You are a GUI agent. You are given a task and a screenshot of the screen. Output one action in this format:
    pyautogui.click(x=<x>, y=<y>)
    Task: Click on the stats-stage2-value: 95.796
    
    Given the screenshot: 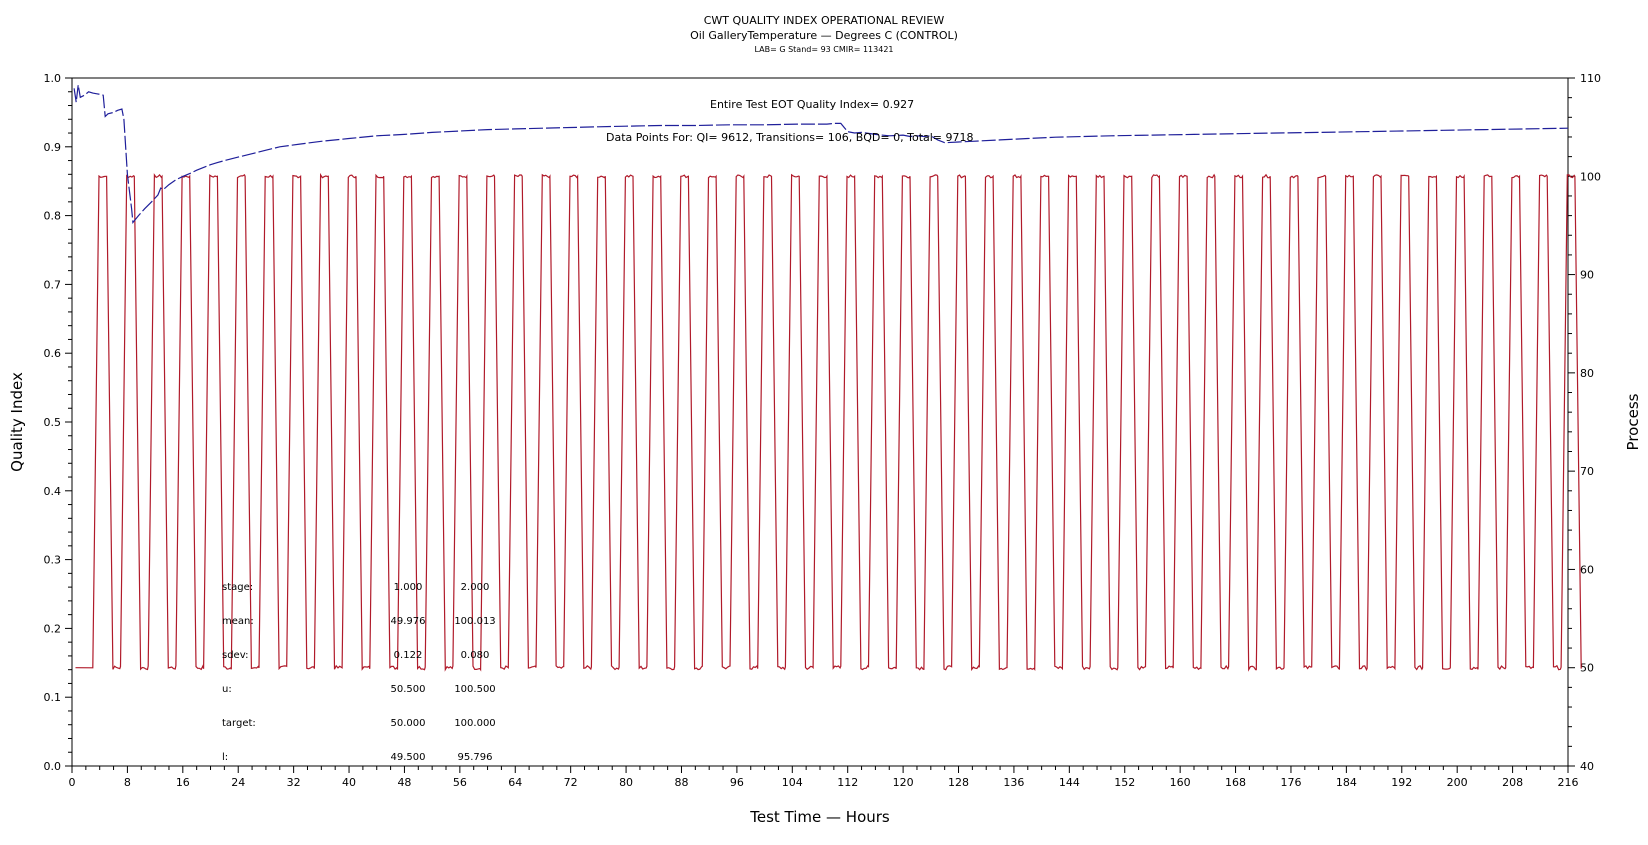 What is the action you would take?
    pyautogui.click(x=475, y=757)
    